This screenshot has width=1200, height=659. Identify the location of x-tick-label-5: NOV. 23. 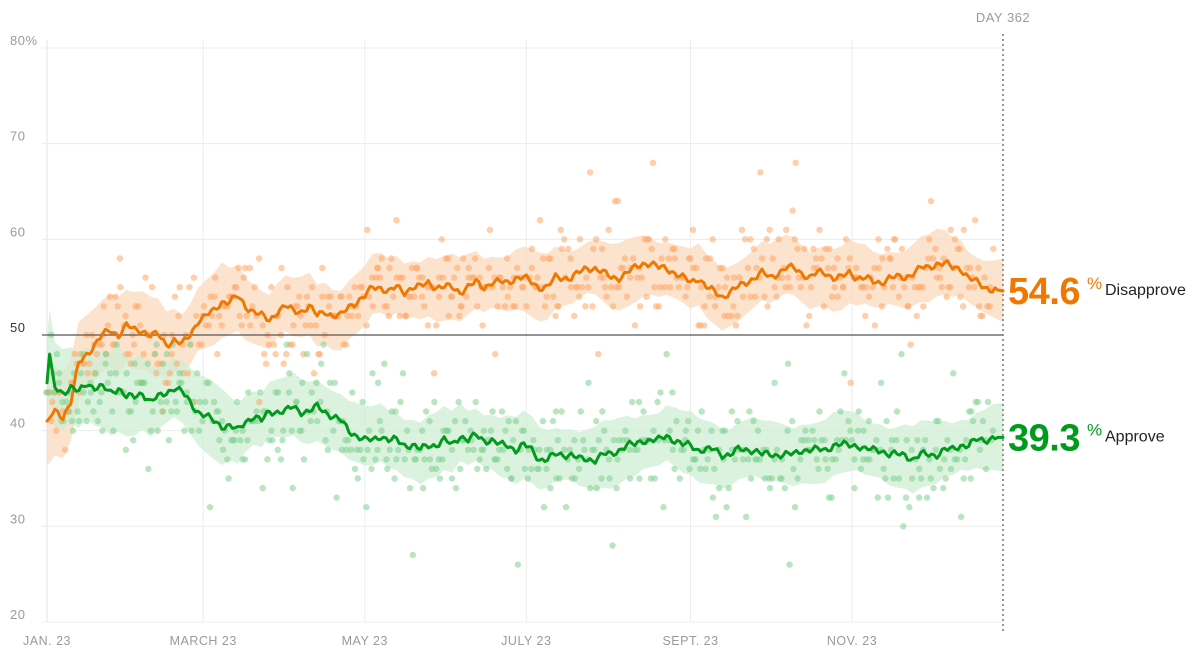
(852, 641).